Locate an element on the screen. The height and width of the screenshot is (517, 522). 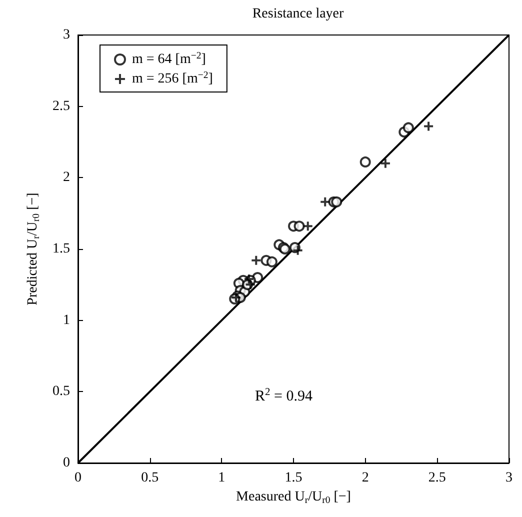
y-tick-label: 1 is located at coordinates (66, 320).